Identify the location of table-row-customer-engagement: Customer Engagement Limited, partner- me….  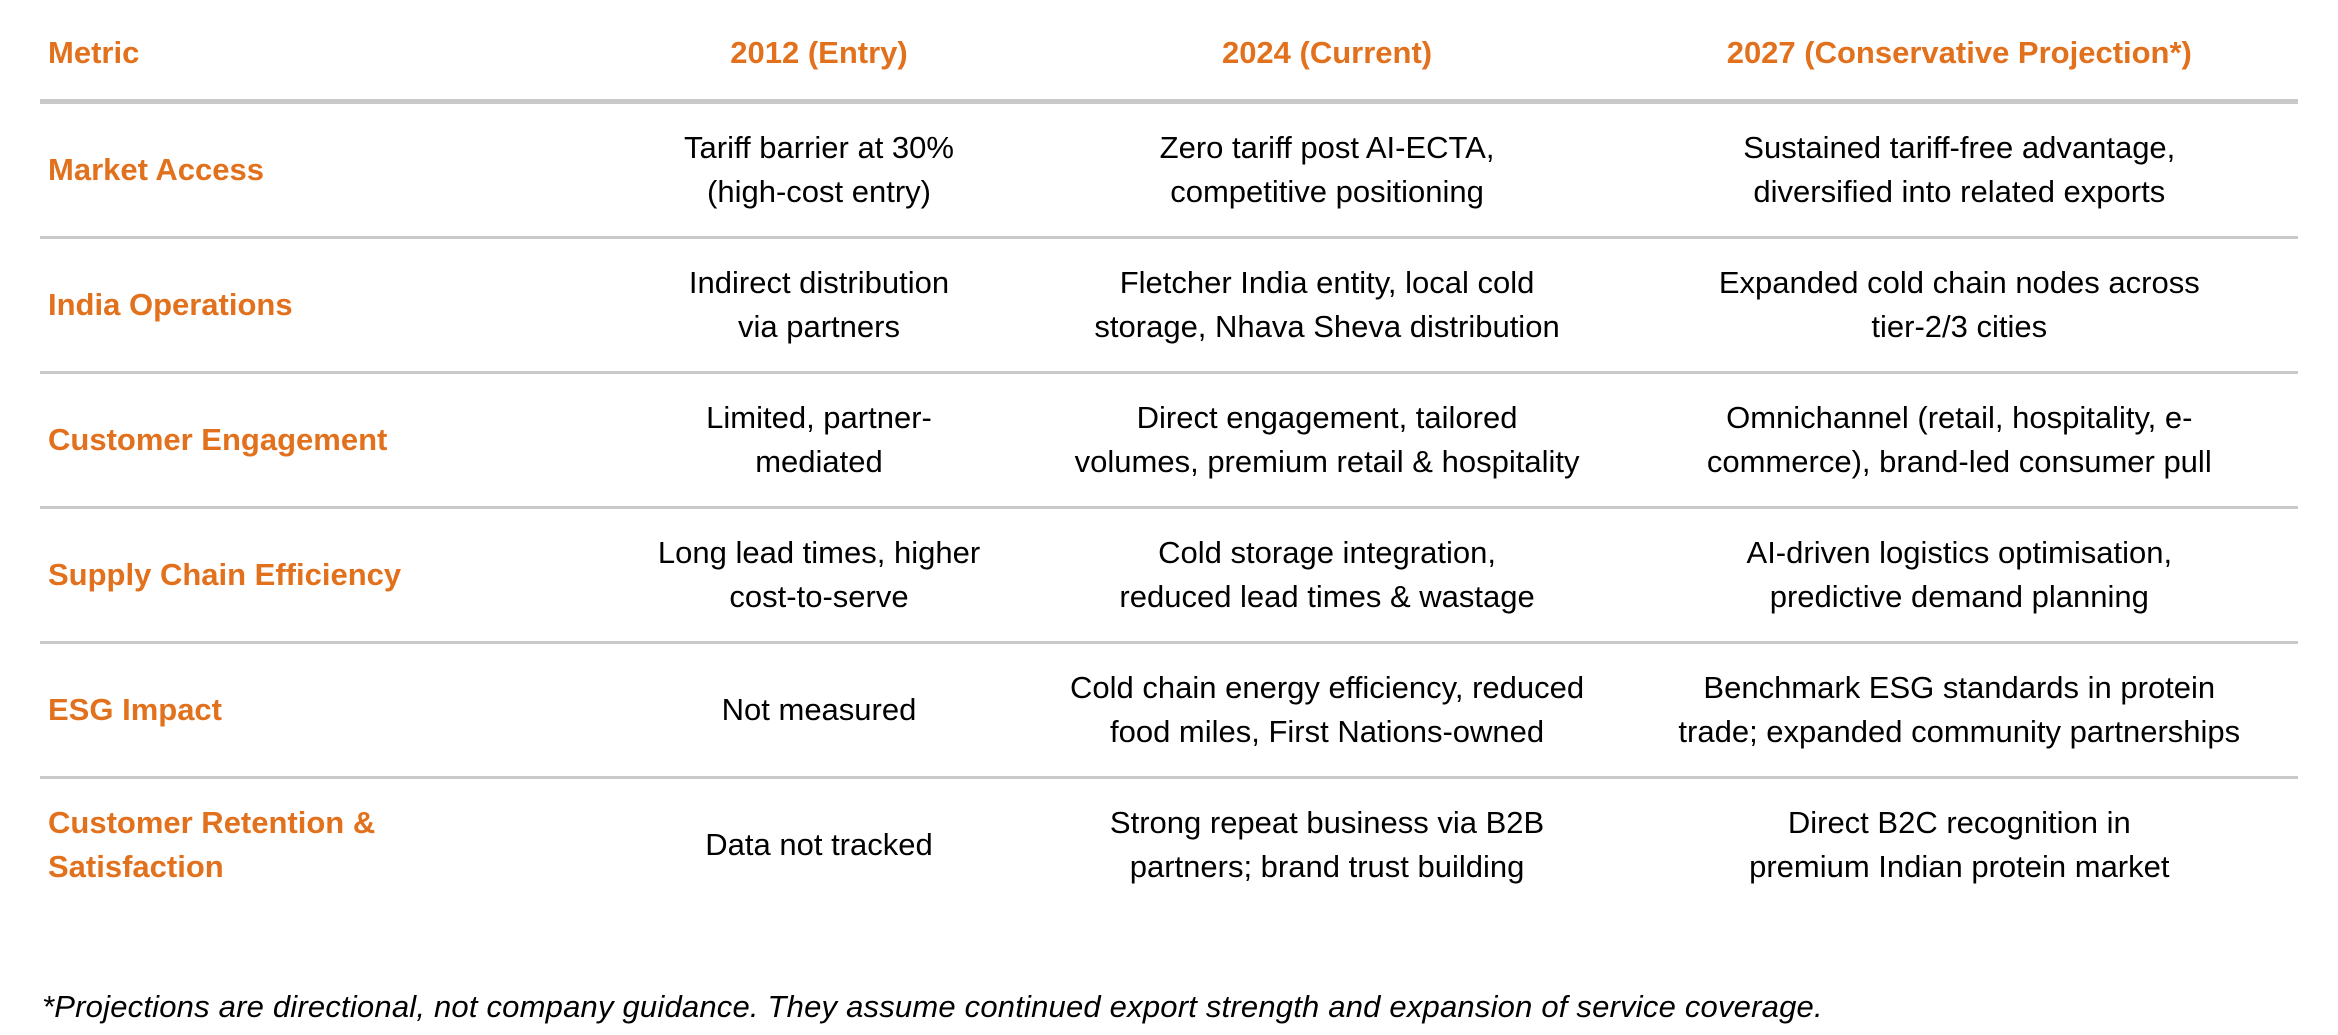
(1169, 440).